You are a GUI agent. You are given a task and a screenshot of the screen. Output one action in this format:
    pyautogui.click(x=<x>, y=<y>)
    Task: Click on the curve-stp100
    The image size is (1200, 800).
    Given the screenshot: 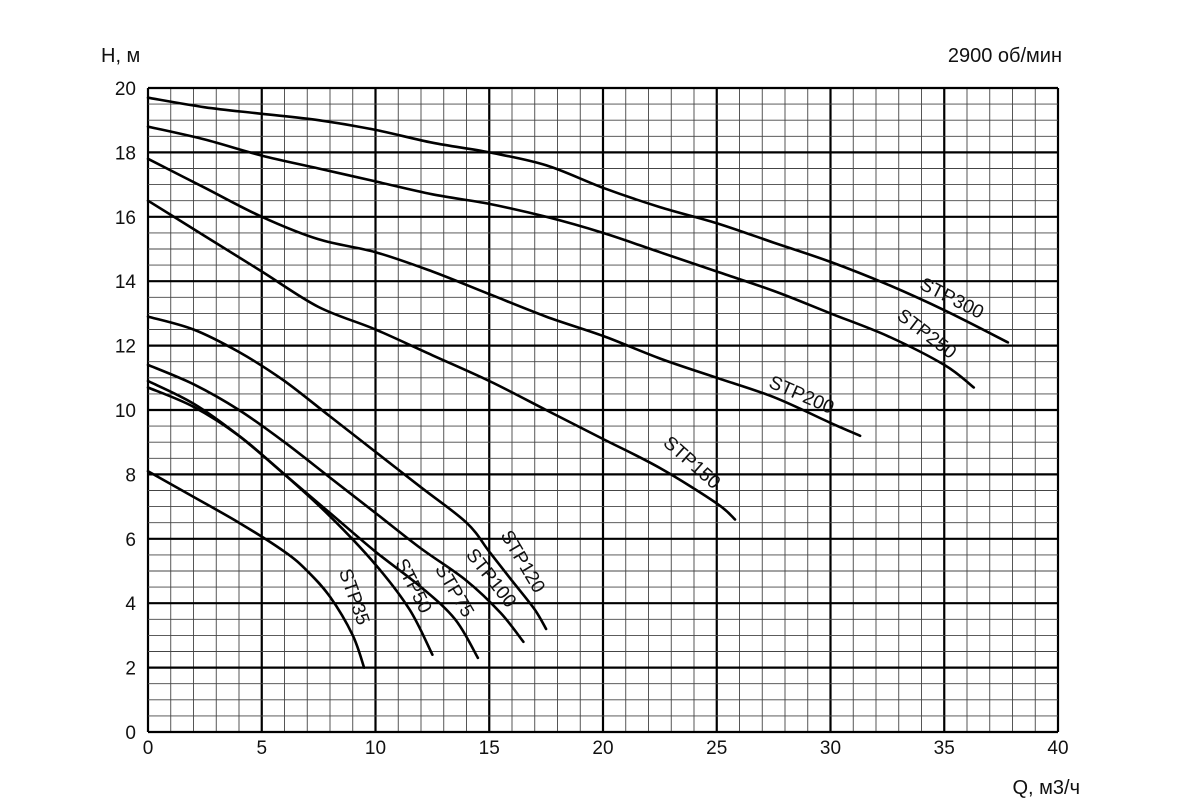 What is the action you would take?
    pyautogui.click(x=335, y=503)
    